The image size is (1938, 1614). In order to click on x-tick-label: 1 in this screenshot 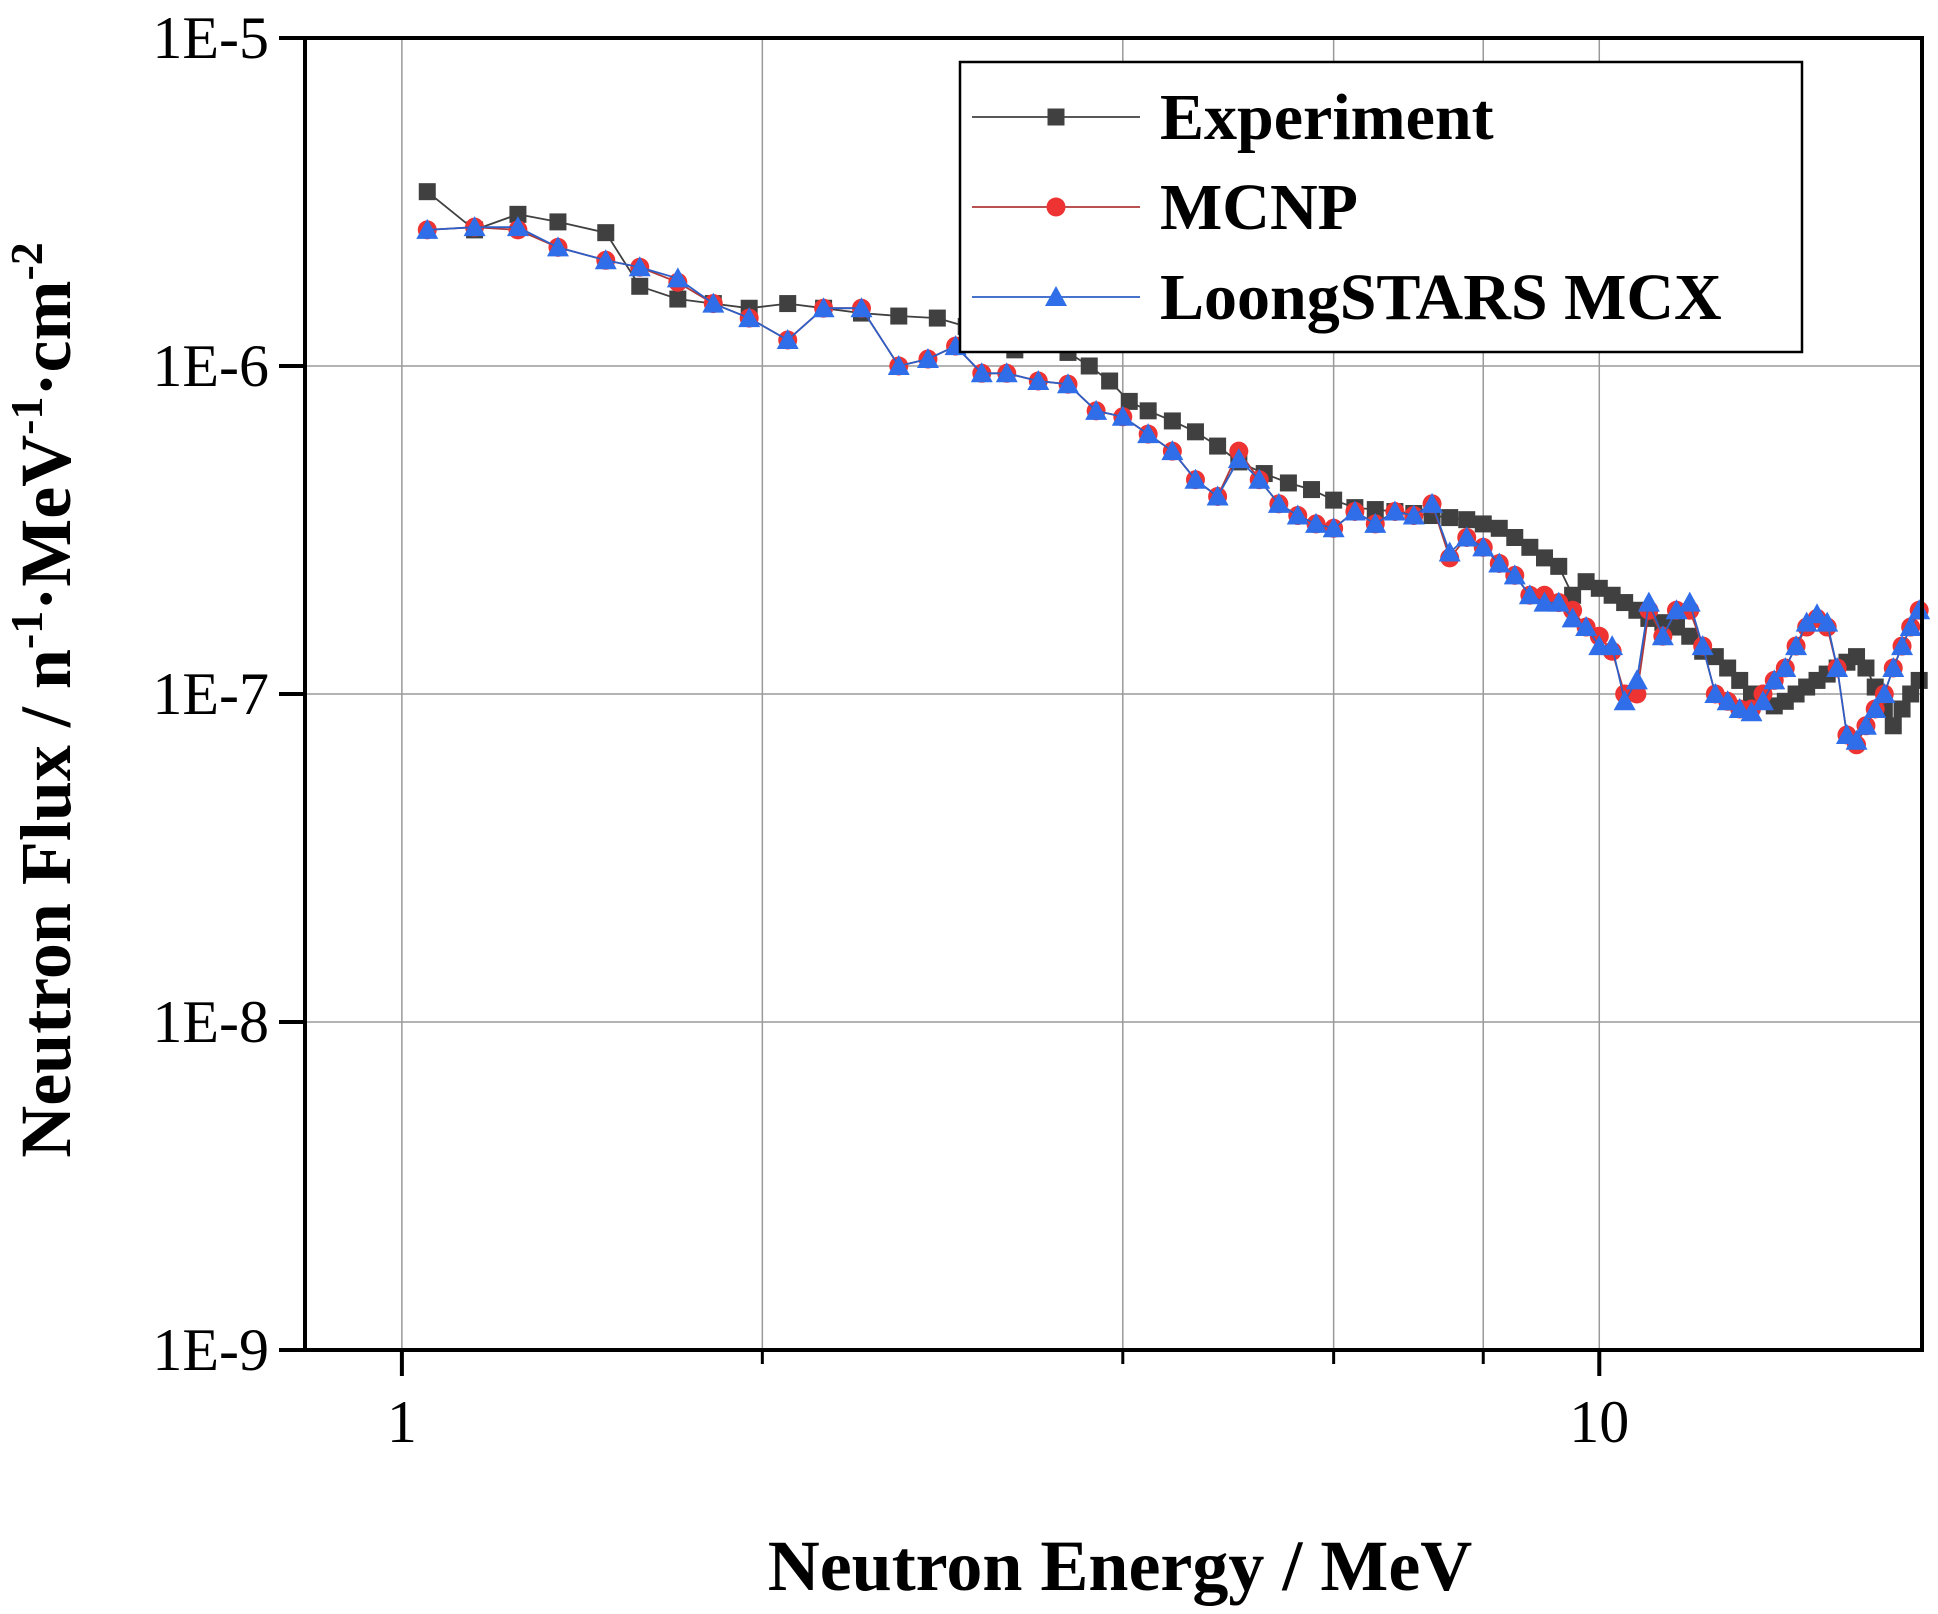, I will do `click(402, 1422)`.